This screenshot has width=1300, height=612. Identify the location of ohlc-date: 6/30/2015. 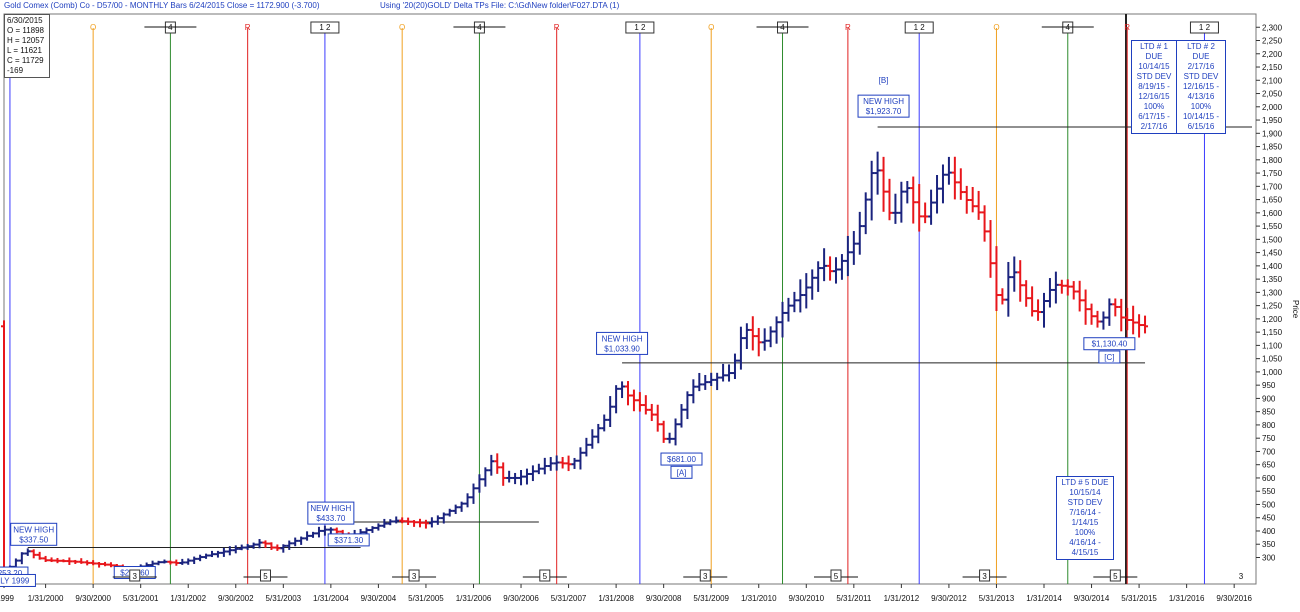
(25, 20).